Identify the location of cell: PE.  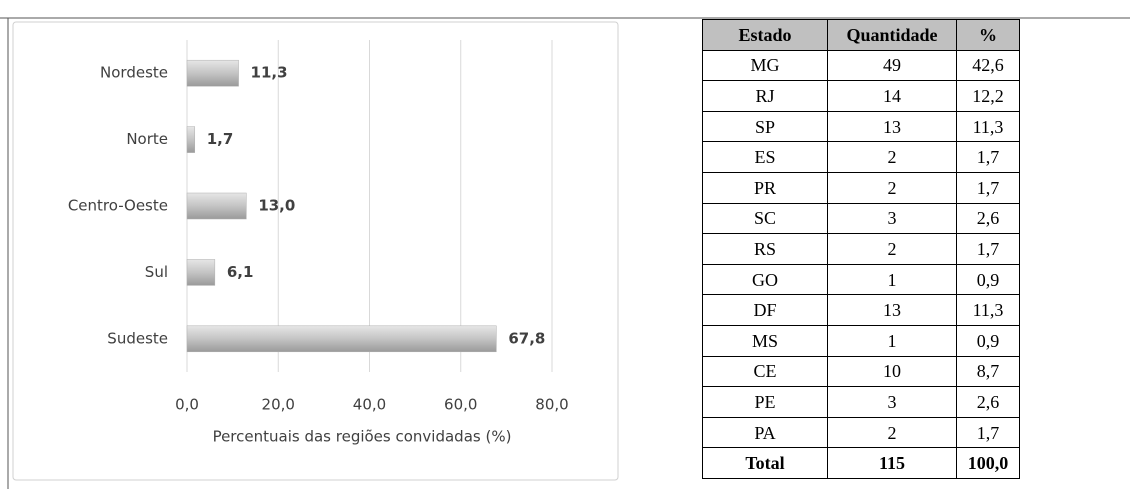
(765, 402).